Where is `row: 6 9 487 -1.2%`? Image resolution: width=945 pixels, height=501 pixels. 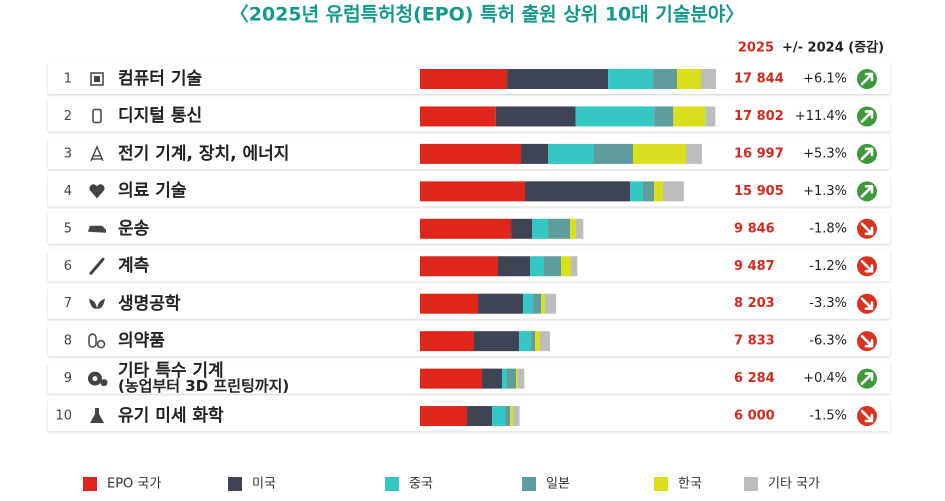 row: 6 9 487 -1.2% is located at coordinates (469, 266).